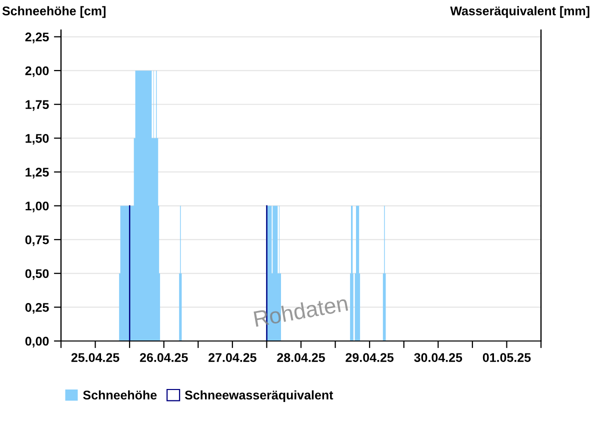  I want to click on legend-label: Schneewasseräquivalent, so click(259, 396).